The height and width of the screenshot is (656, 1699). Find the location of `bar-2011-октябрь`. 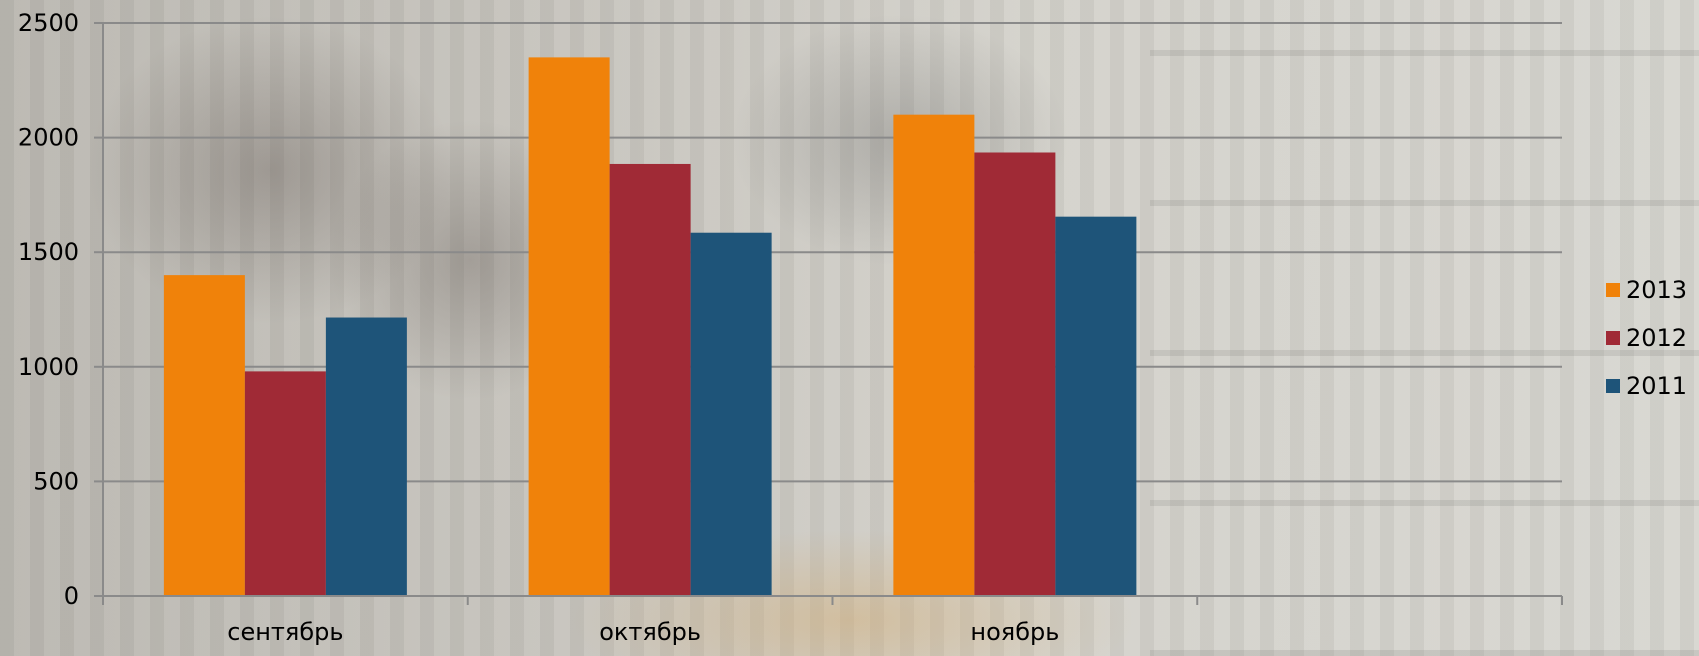

bar-2011-октябрь is located at coordinates (731, 414).